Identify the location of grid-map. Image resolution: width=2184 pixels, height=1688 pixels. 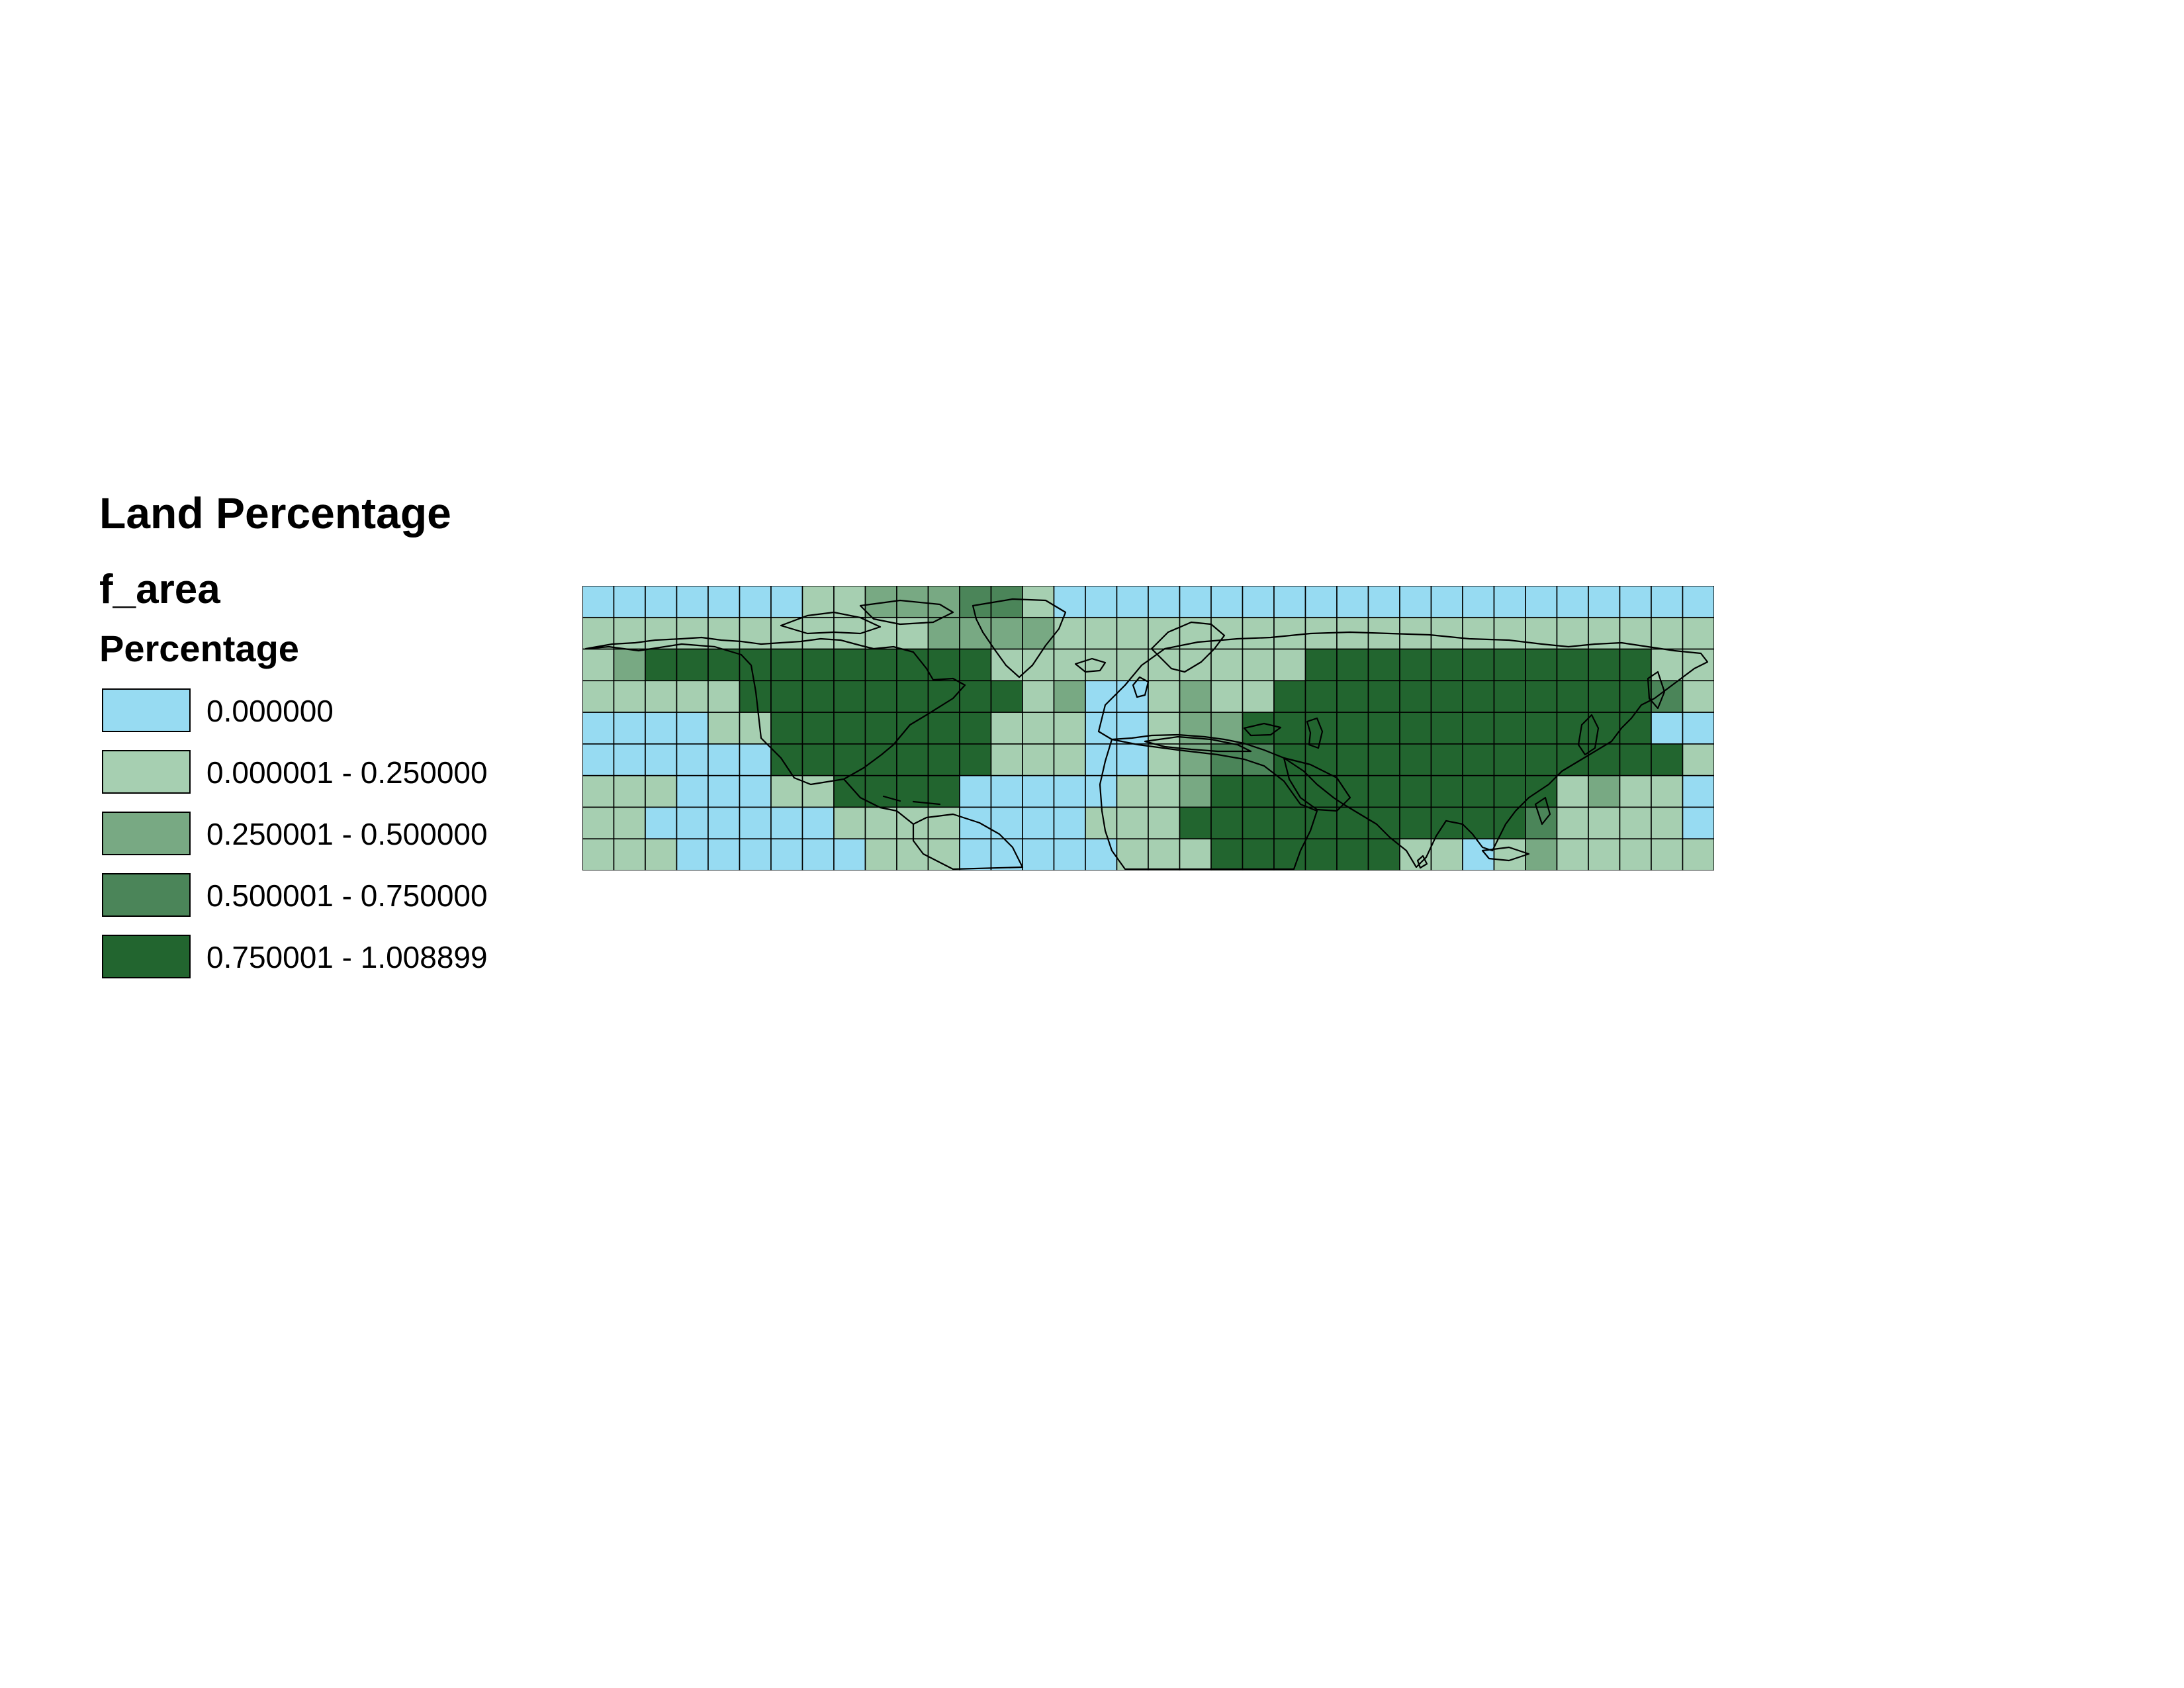
(1148, 728).